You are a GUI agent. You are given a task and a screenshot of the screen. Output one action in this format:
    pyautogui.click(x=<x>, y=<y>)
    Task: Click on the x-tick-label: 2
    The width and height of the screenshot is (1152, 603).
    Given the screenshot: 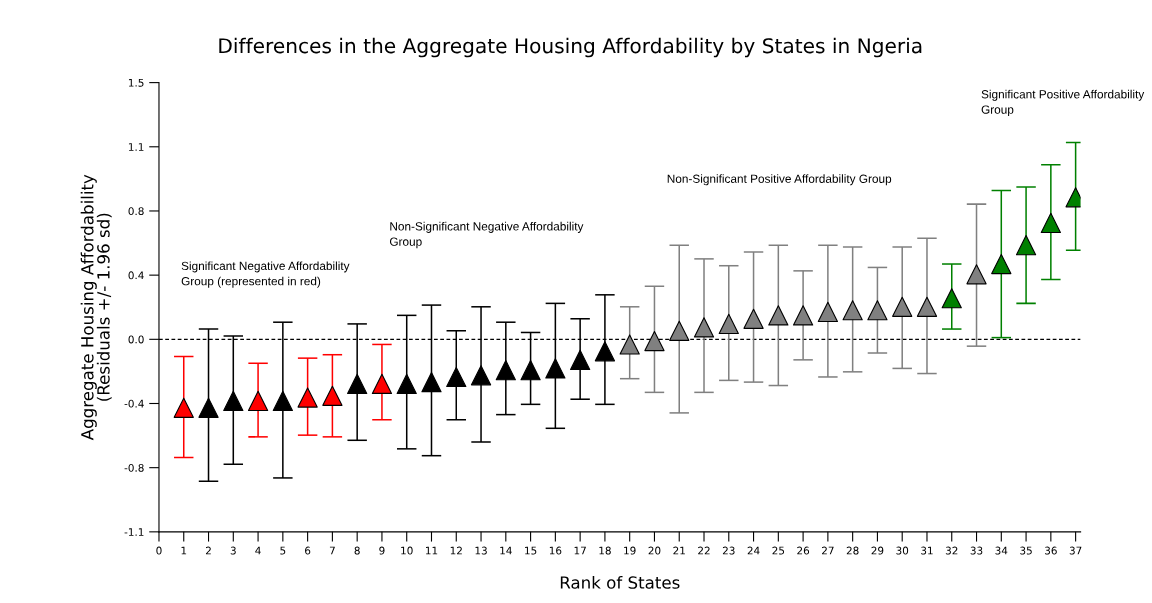 What is the action you would take?
    pyautogui.click(x=208, y=550)
    